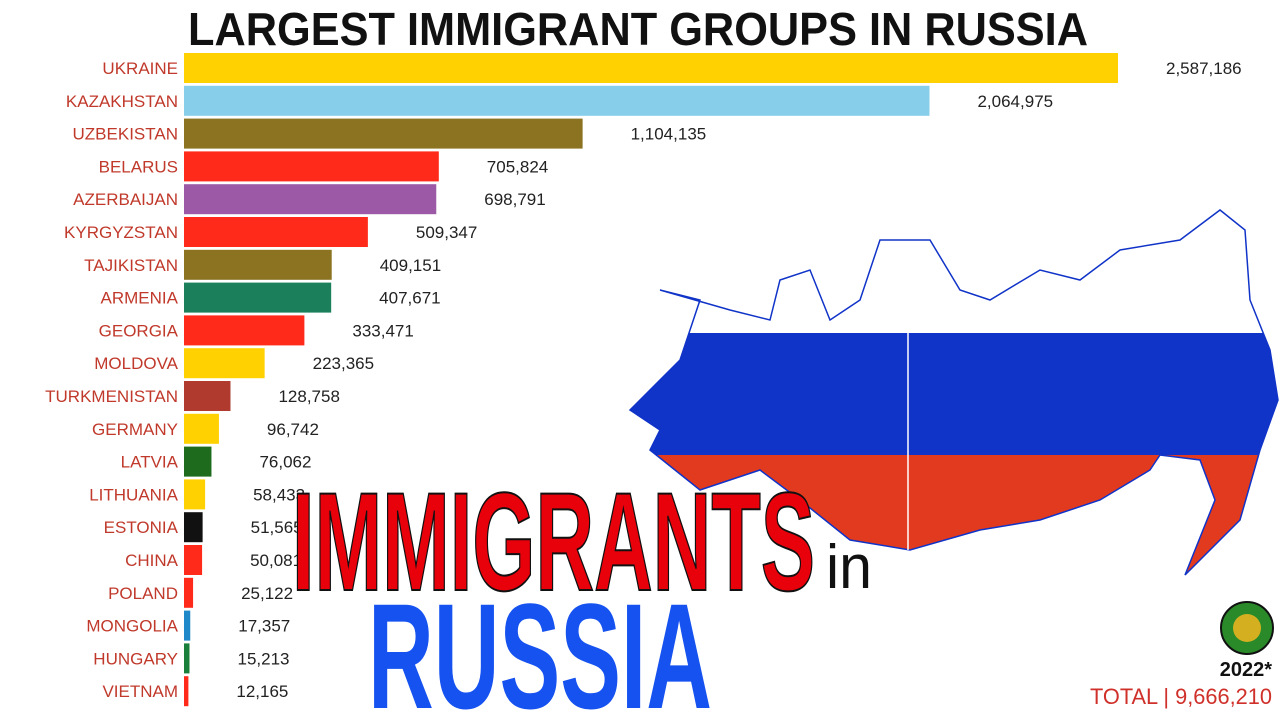  I want to click on overlay-word: in, so click(849, 567).